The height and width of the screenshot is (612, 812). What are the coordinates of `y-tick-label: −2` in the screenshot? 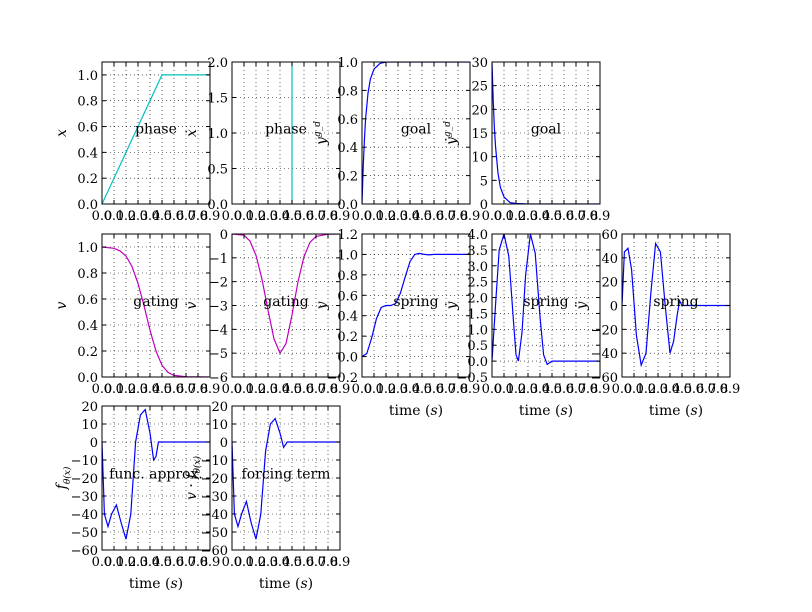 It's located at (218, 283).